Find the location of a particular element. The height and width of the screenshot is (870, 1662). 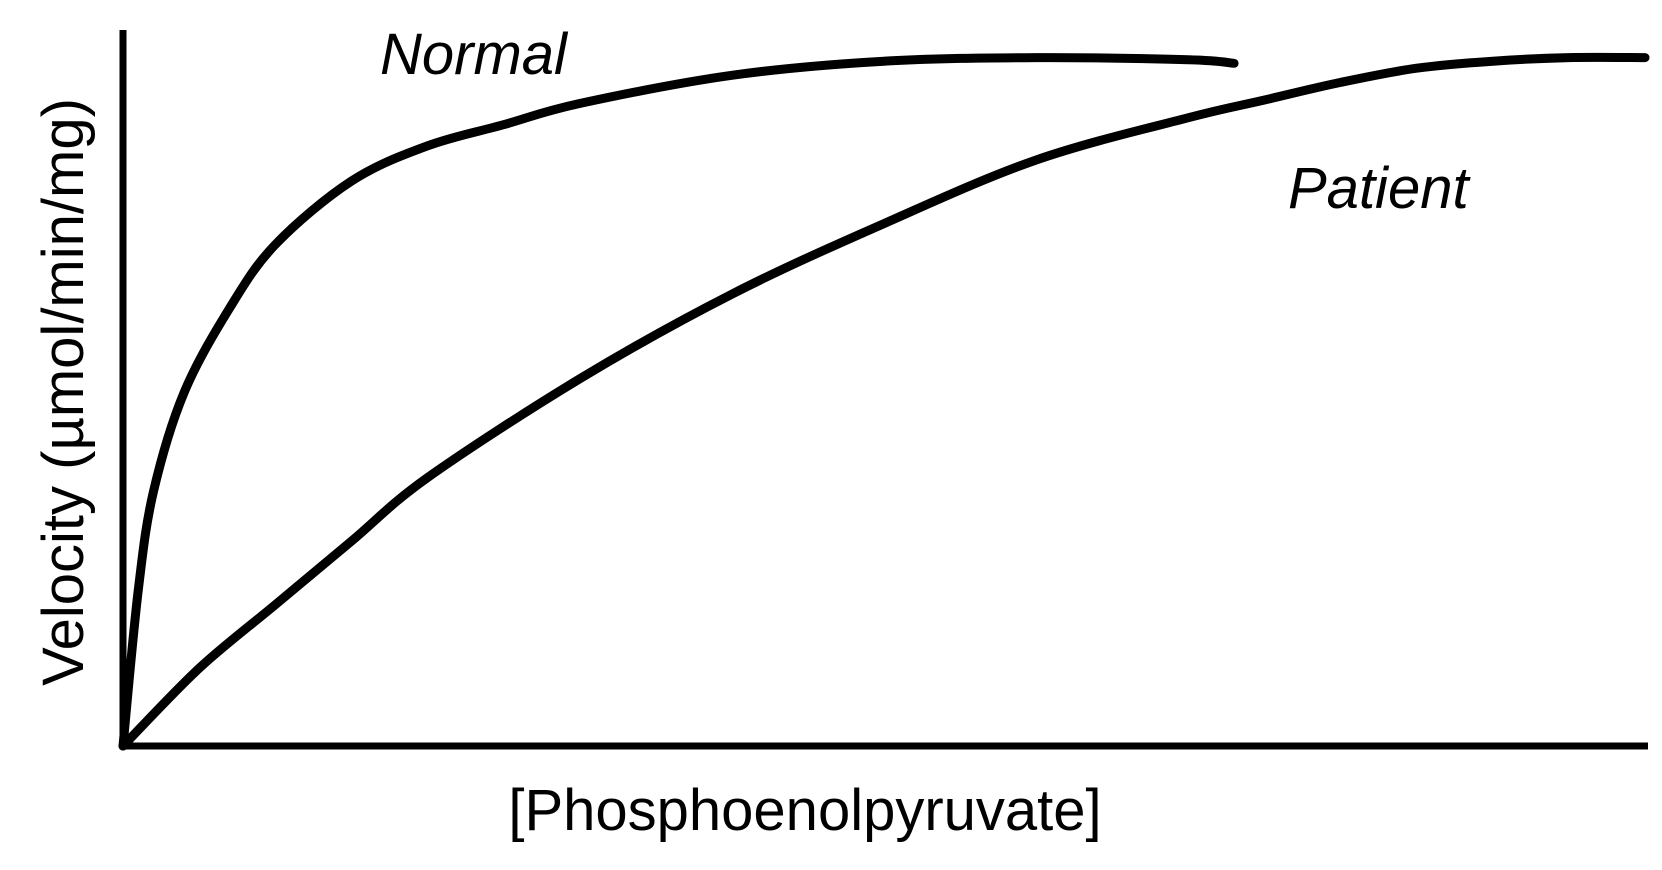

x-axis-label: [Phosphoenolpyruvate] is located at coordinates (804, 810).